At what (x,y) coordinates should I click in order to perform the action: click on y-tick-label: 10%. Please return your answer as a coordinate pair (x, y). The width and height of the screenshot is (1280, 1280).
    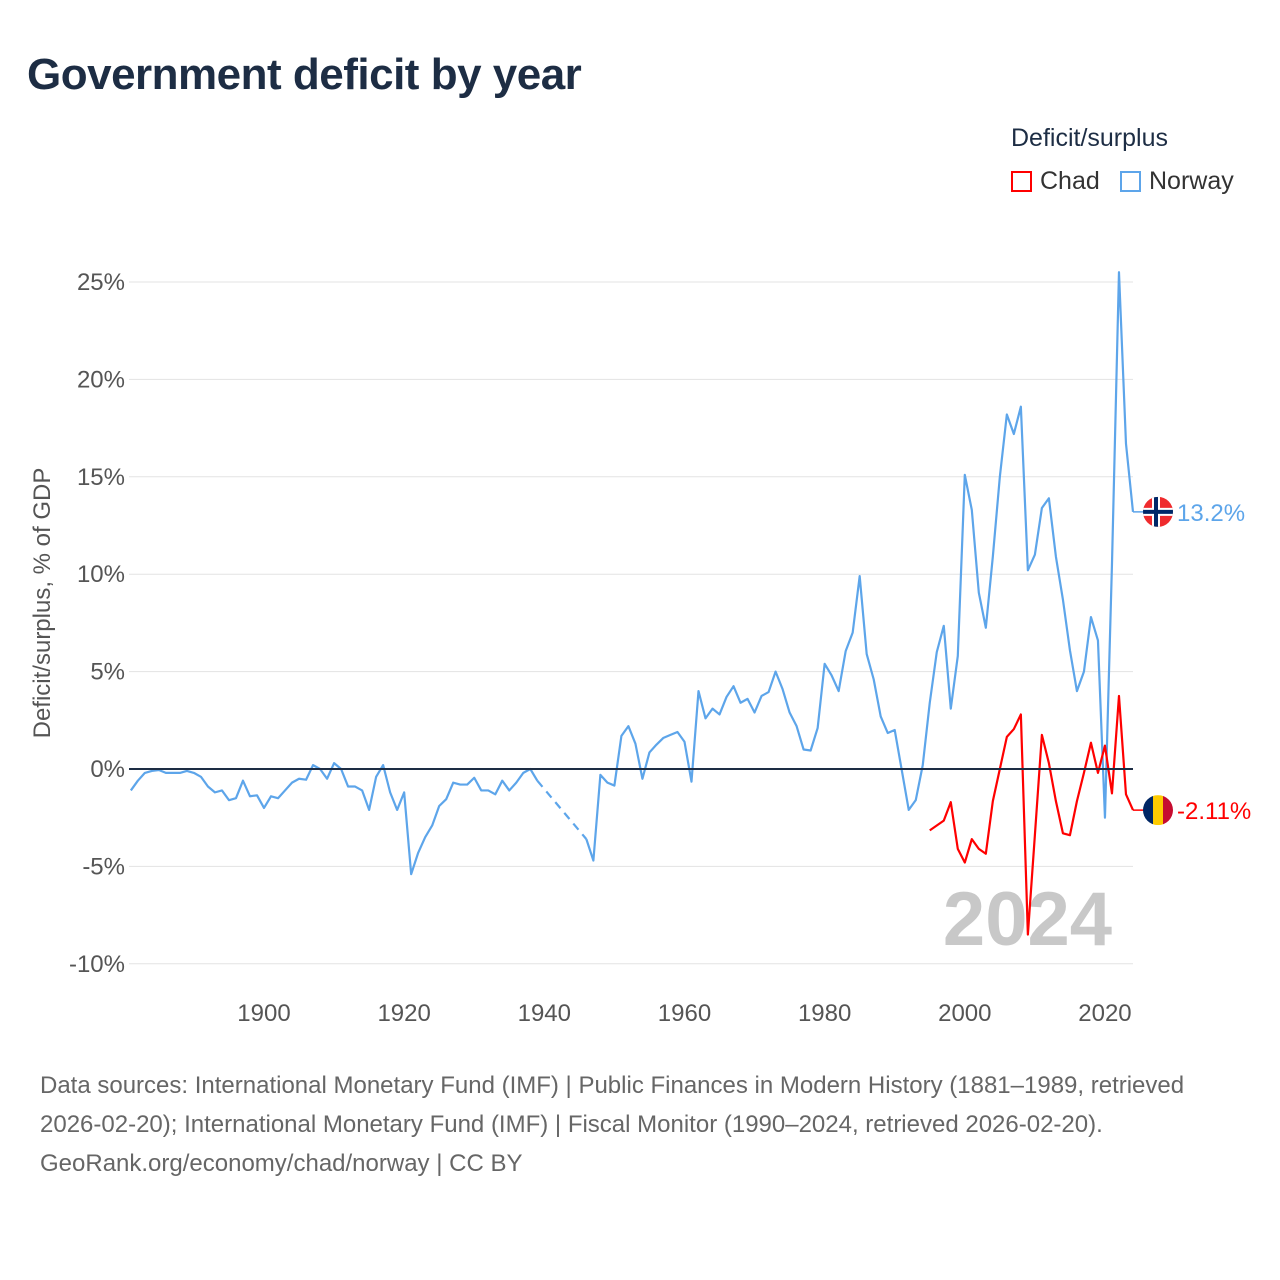
    Looking at the image, I should click on (101, 574).